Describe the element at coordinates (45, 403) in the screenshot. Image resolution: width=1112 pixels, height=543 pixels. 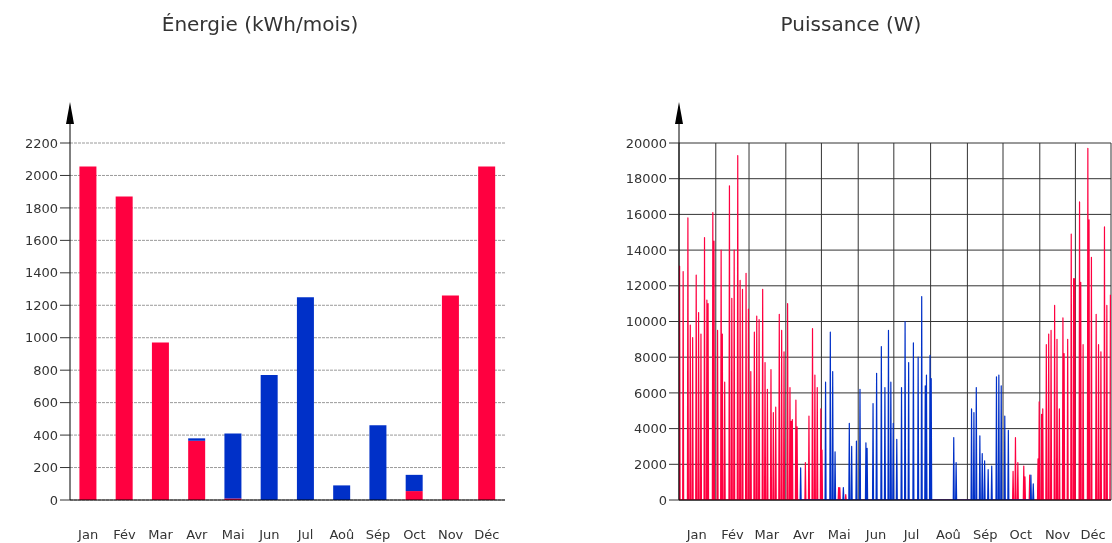
I see `y-tick-label: 600` at that location.